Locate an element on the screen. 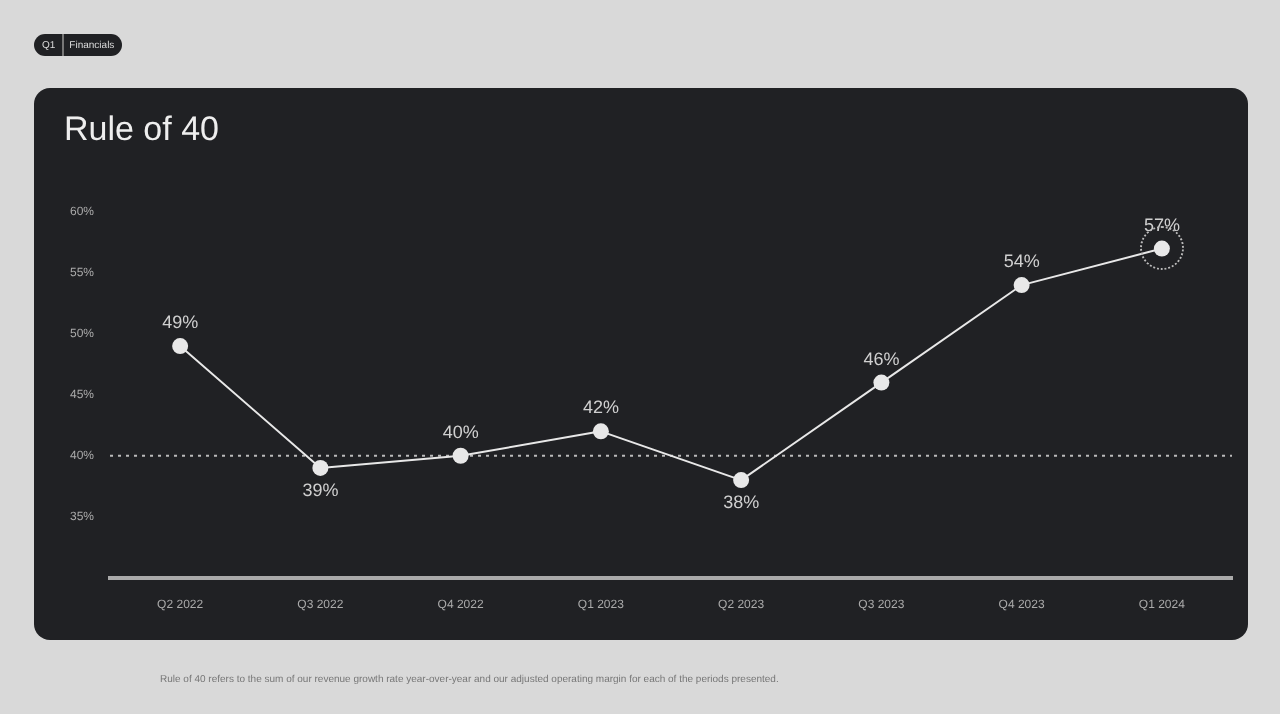 The height and width of the screenshot is (714, 1280). data-label: 38% is located at coordinates (741, 502).